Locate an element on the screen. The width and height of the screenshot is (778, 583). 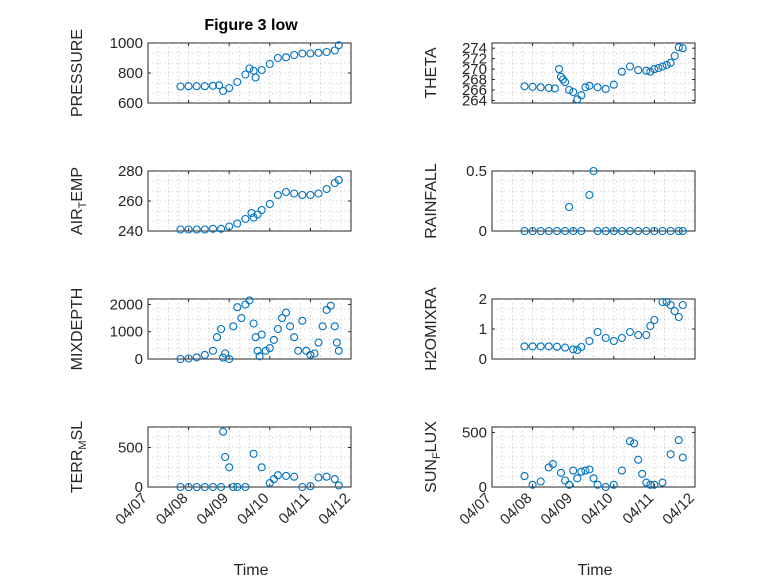
y-tick-label: 800 is located at coordinates (130, 73).